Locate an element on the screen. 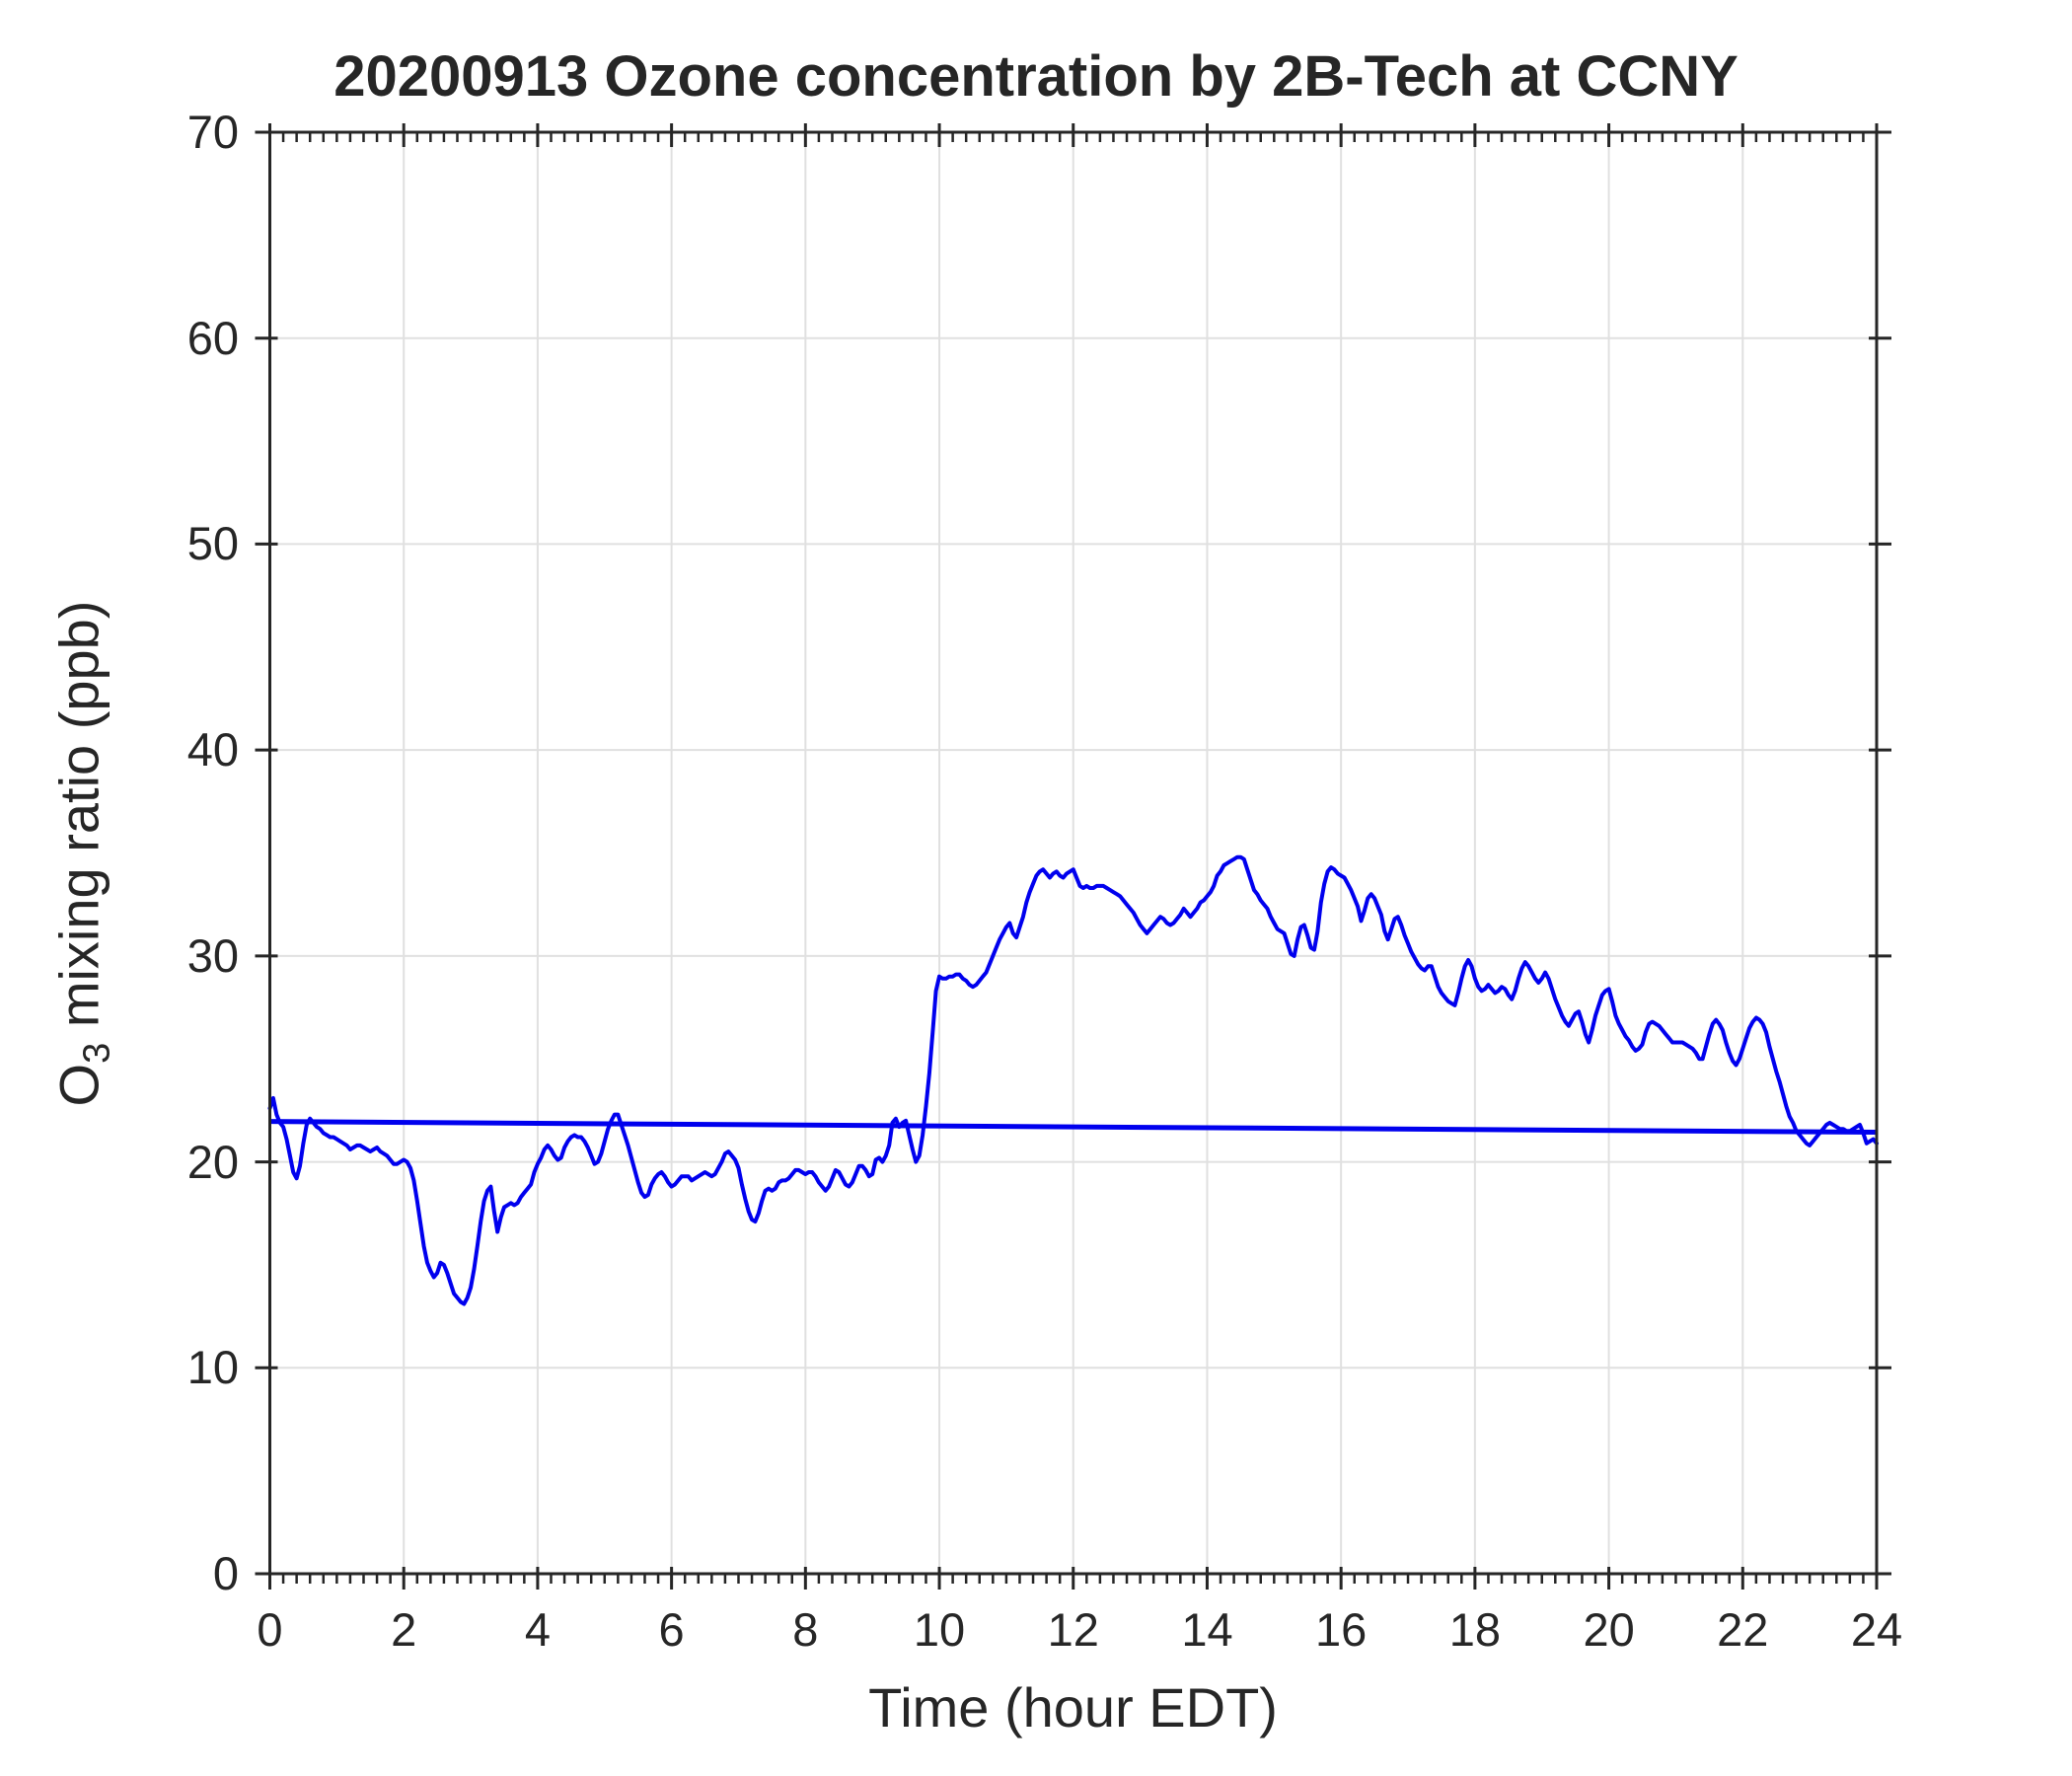 This screenshot has height=1776, width=2072. y-tick-label: 70 is located at coordinates (213, 132).